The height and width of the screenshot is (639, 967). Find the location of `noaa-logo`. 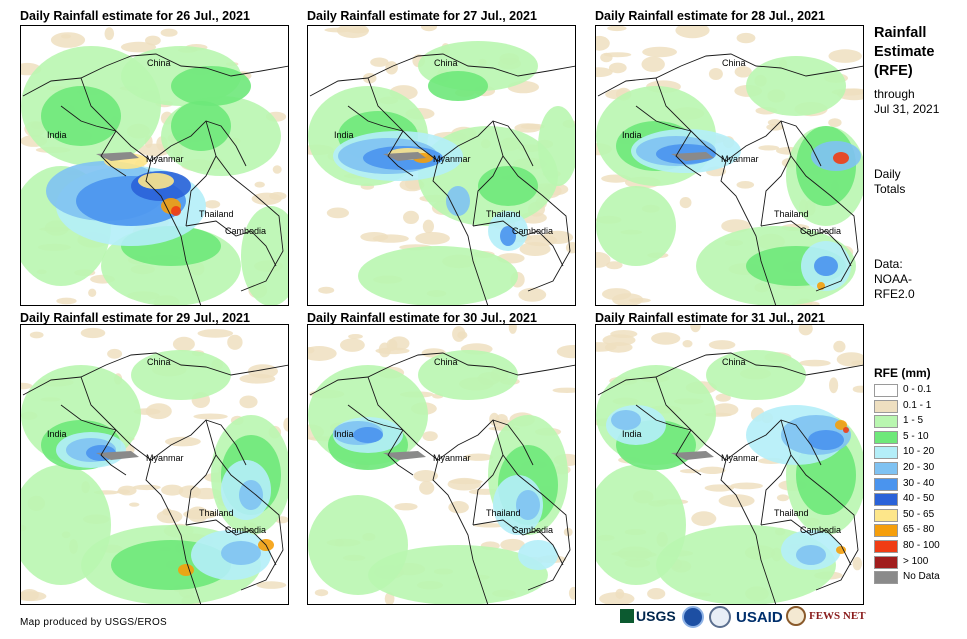

noaa-logo is located at coordinates (693, 617).